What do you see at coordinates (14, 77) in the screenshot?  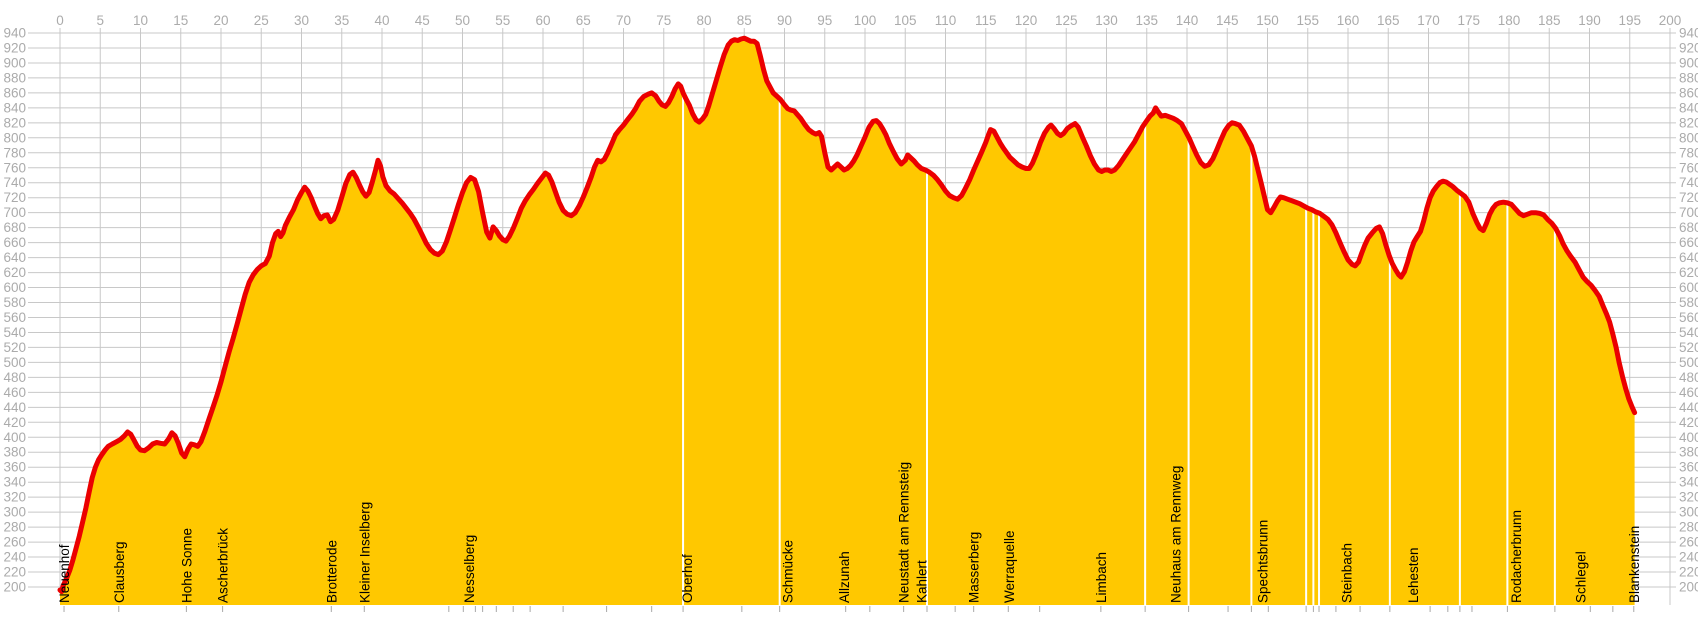 I see `y-axis-tick-label-left: 880` at bounding box center [14, 77].